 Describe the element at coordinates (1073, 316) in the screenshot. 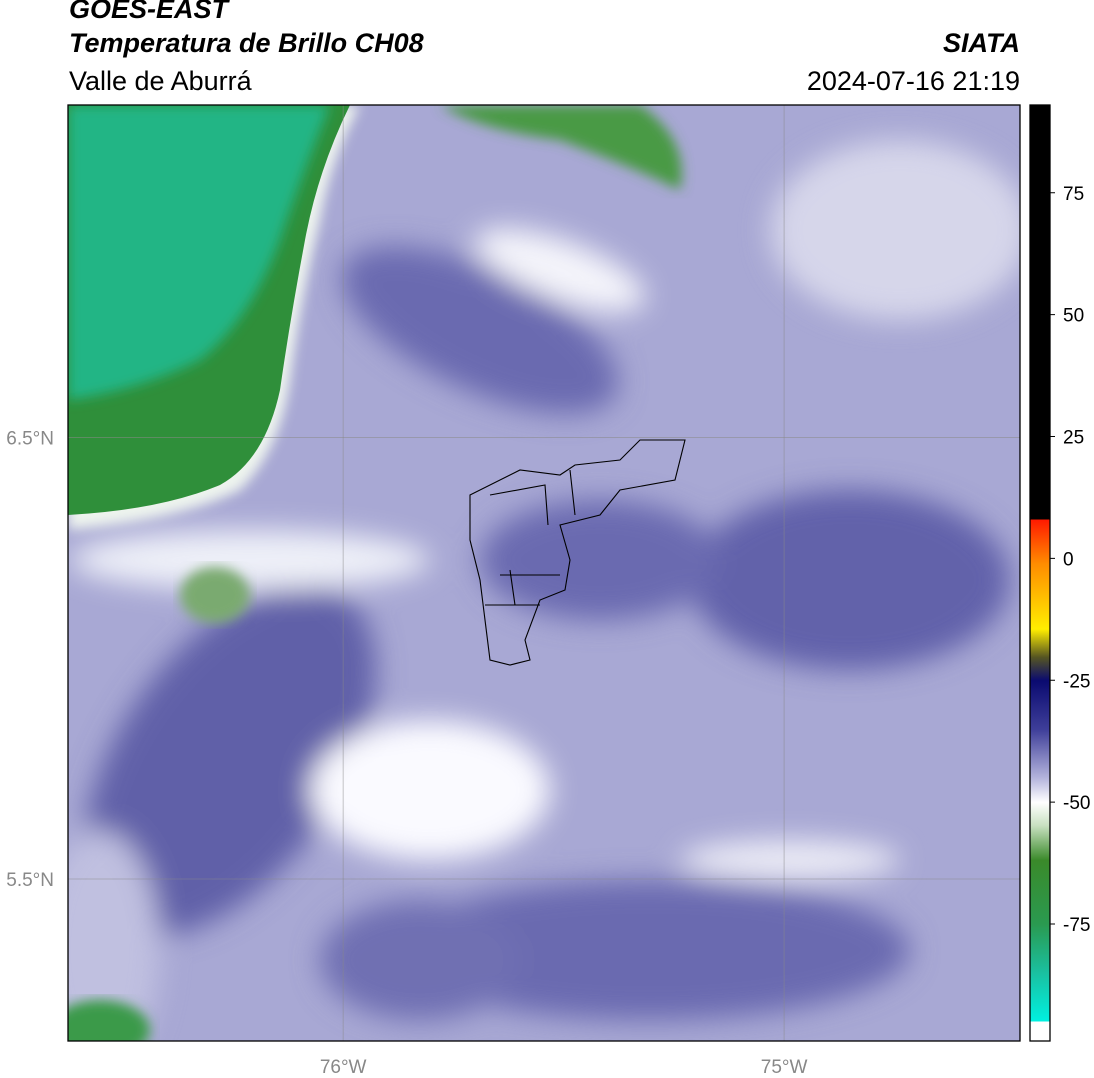

I see `colorbar-label: 50` at that location.